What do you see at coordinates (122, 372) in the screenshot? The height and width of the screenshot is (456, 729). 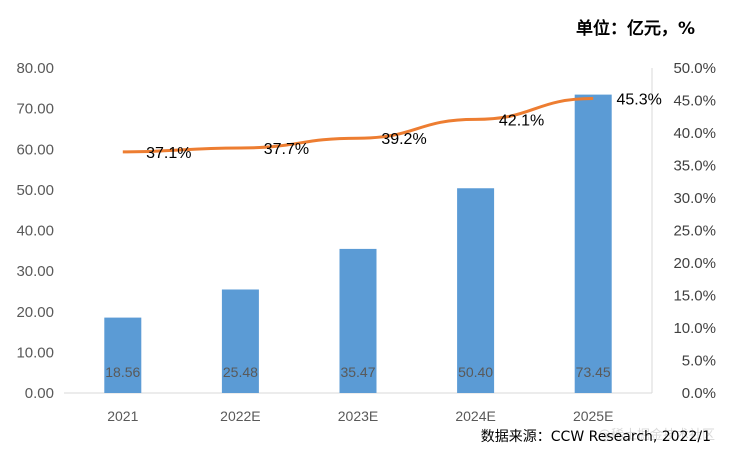 I see `bar-value-label: 18.56` at bounding box center [122, 372].